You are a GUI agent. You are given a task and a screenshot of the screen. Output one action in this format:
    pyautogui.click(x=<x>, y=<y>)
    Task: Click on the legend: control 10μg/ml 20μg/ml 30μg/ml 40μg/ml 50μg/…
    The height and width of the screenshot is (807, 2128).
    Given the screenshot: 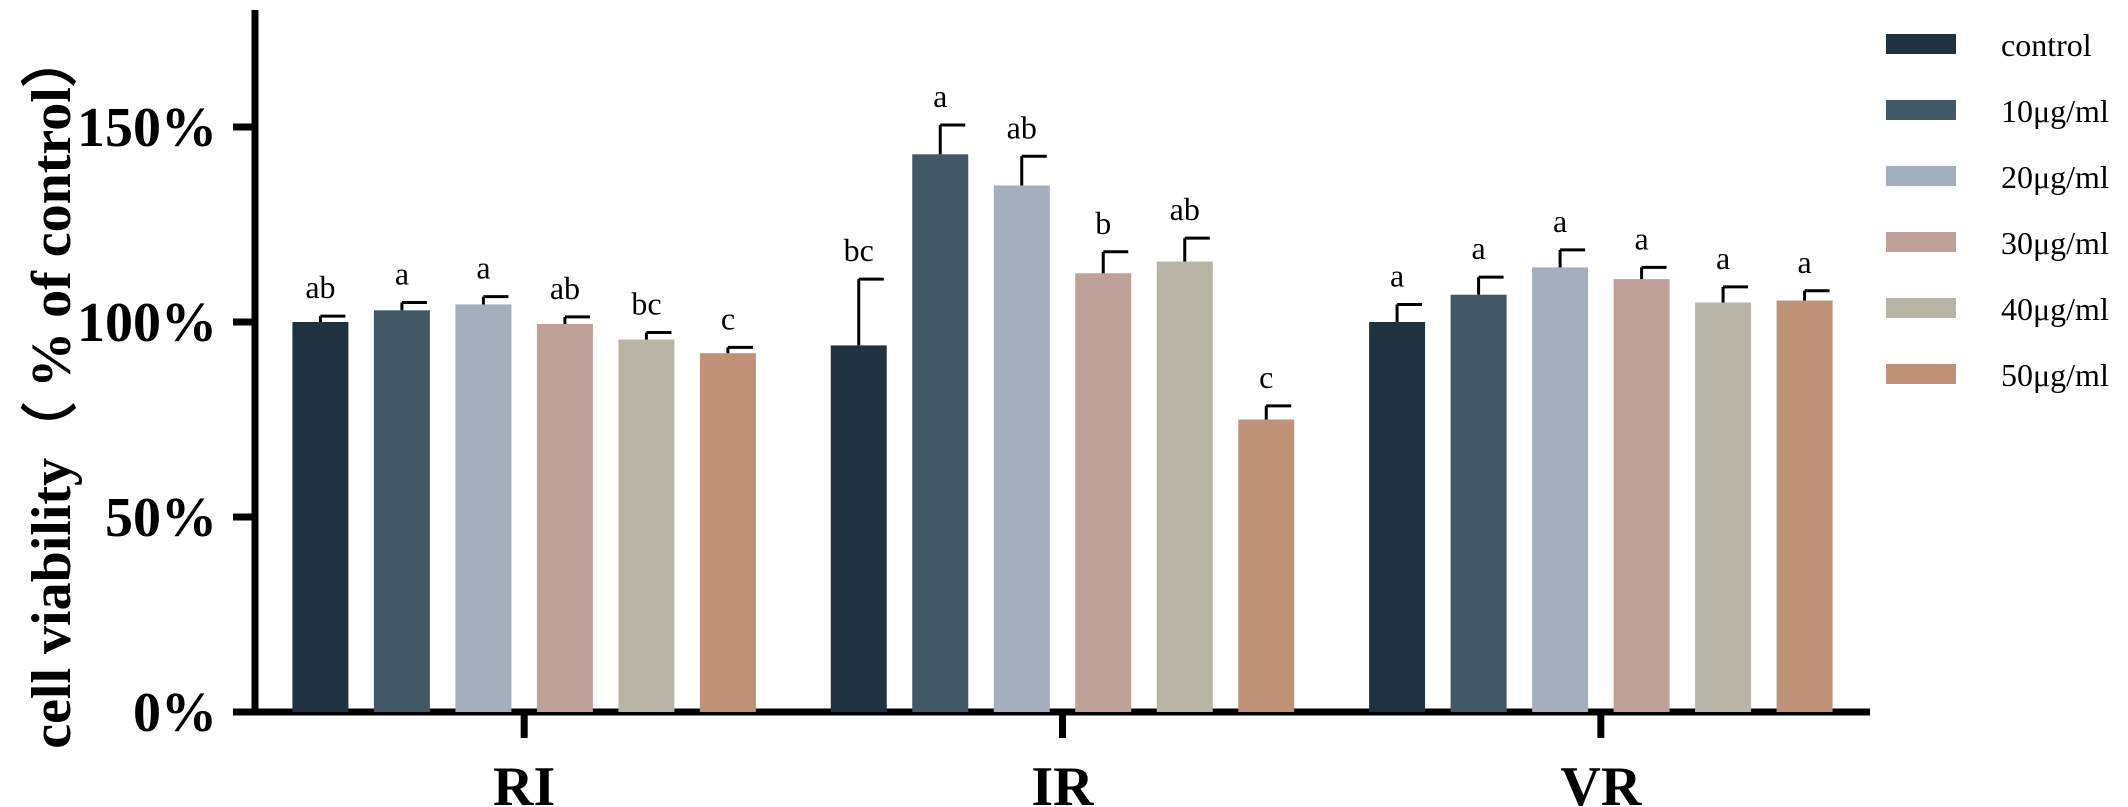 What is the action you would take?
    pyautogui.click(x=1997, y=210)
    